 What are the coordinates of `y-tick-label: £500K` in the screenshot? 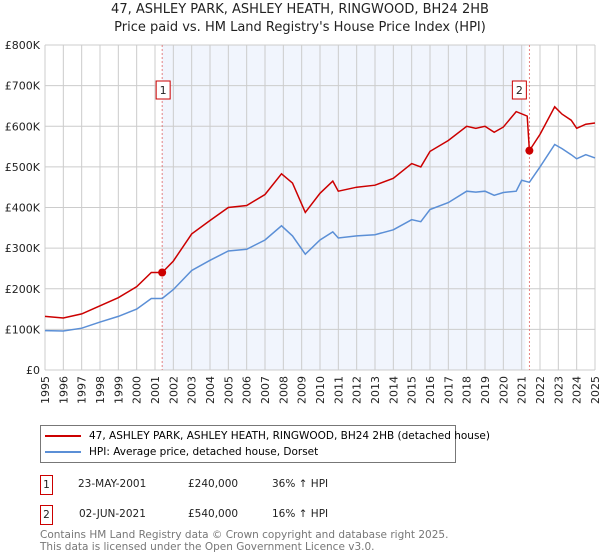 It's located at (23, 167).